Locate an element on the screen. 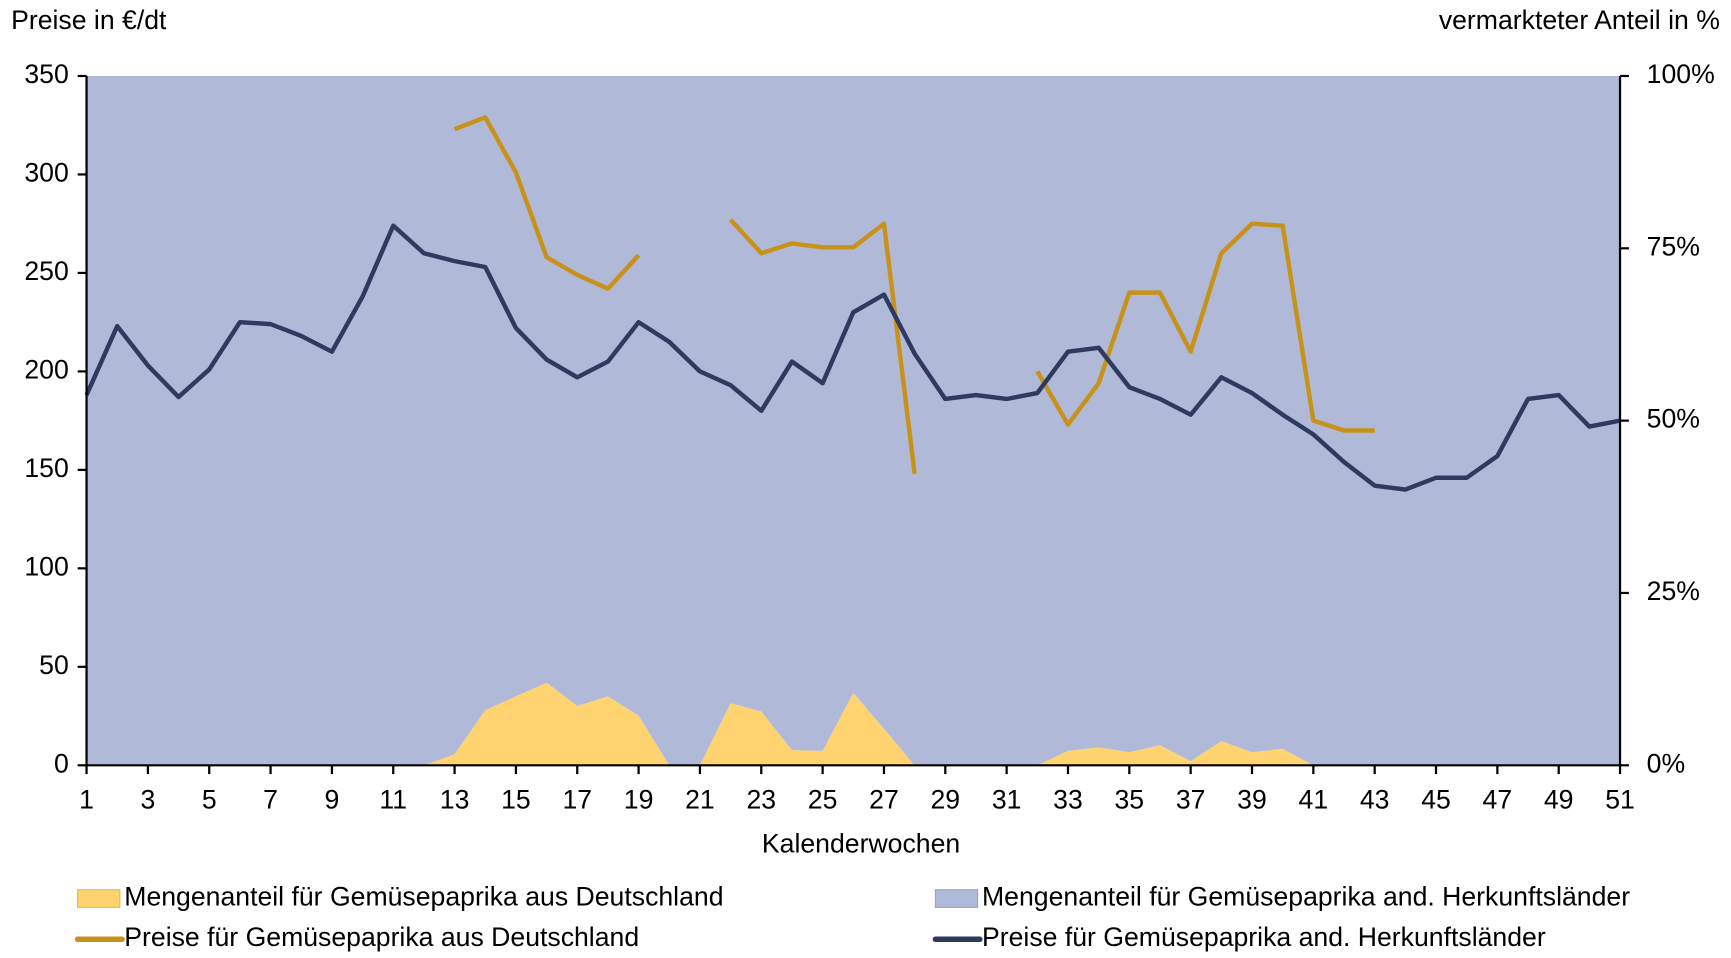  area is located at coordinates (853, 724).